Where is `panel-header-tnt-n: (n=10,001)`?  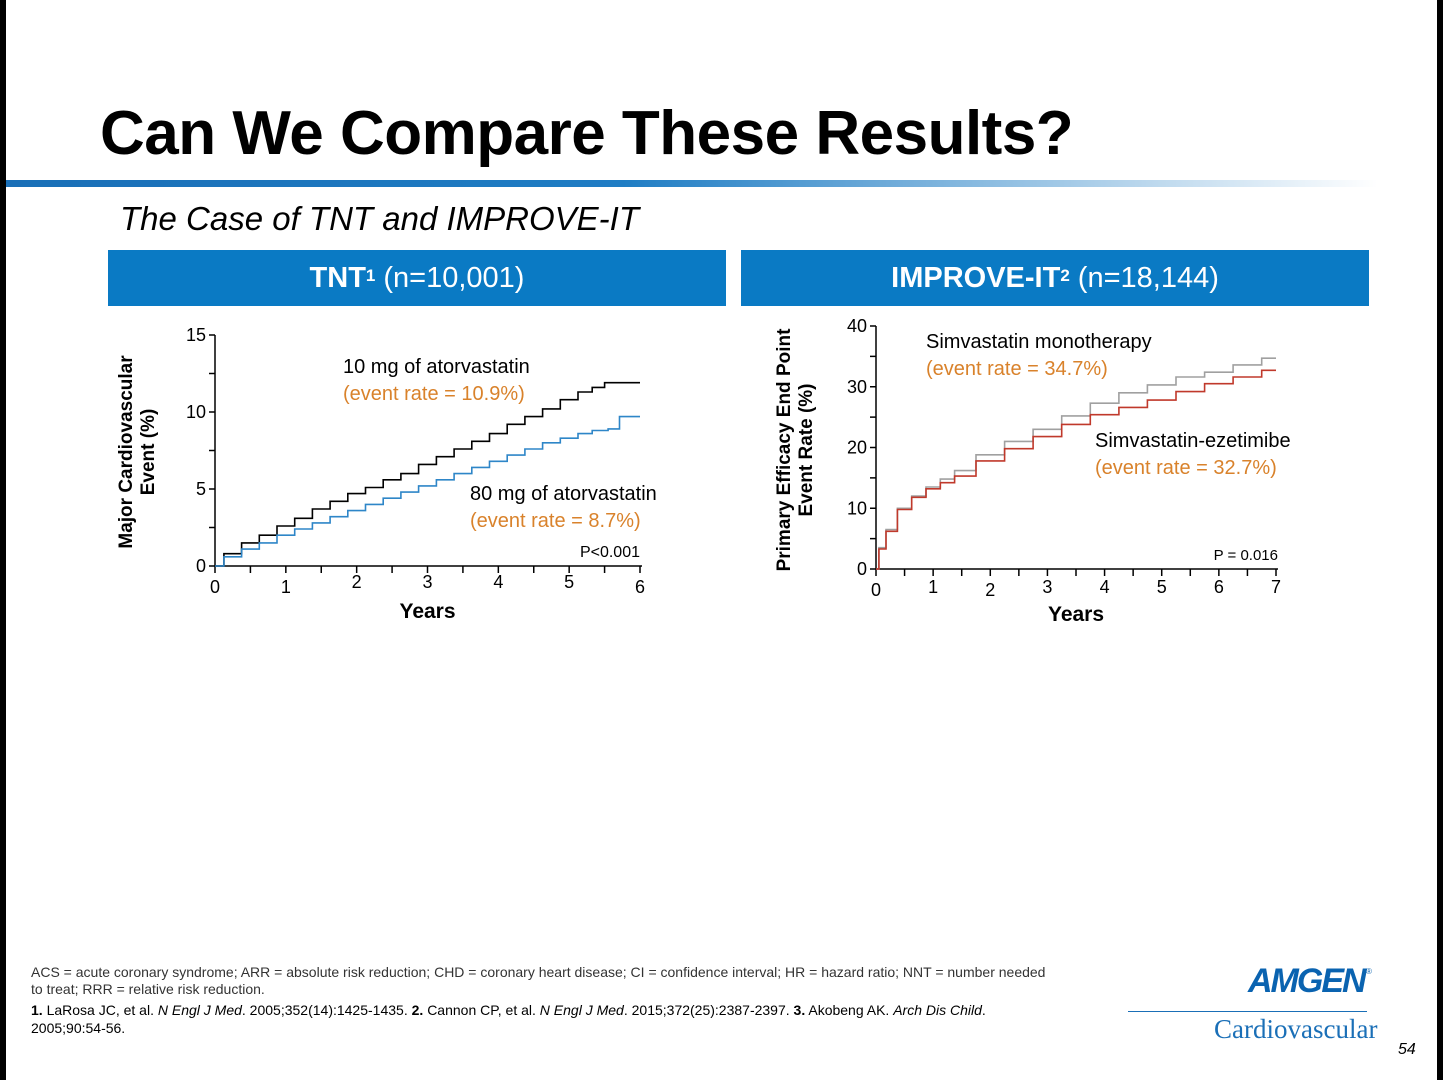
panel-header-tnt-n: (n=10,001) is located at coordinates (454, 277).